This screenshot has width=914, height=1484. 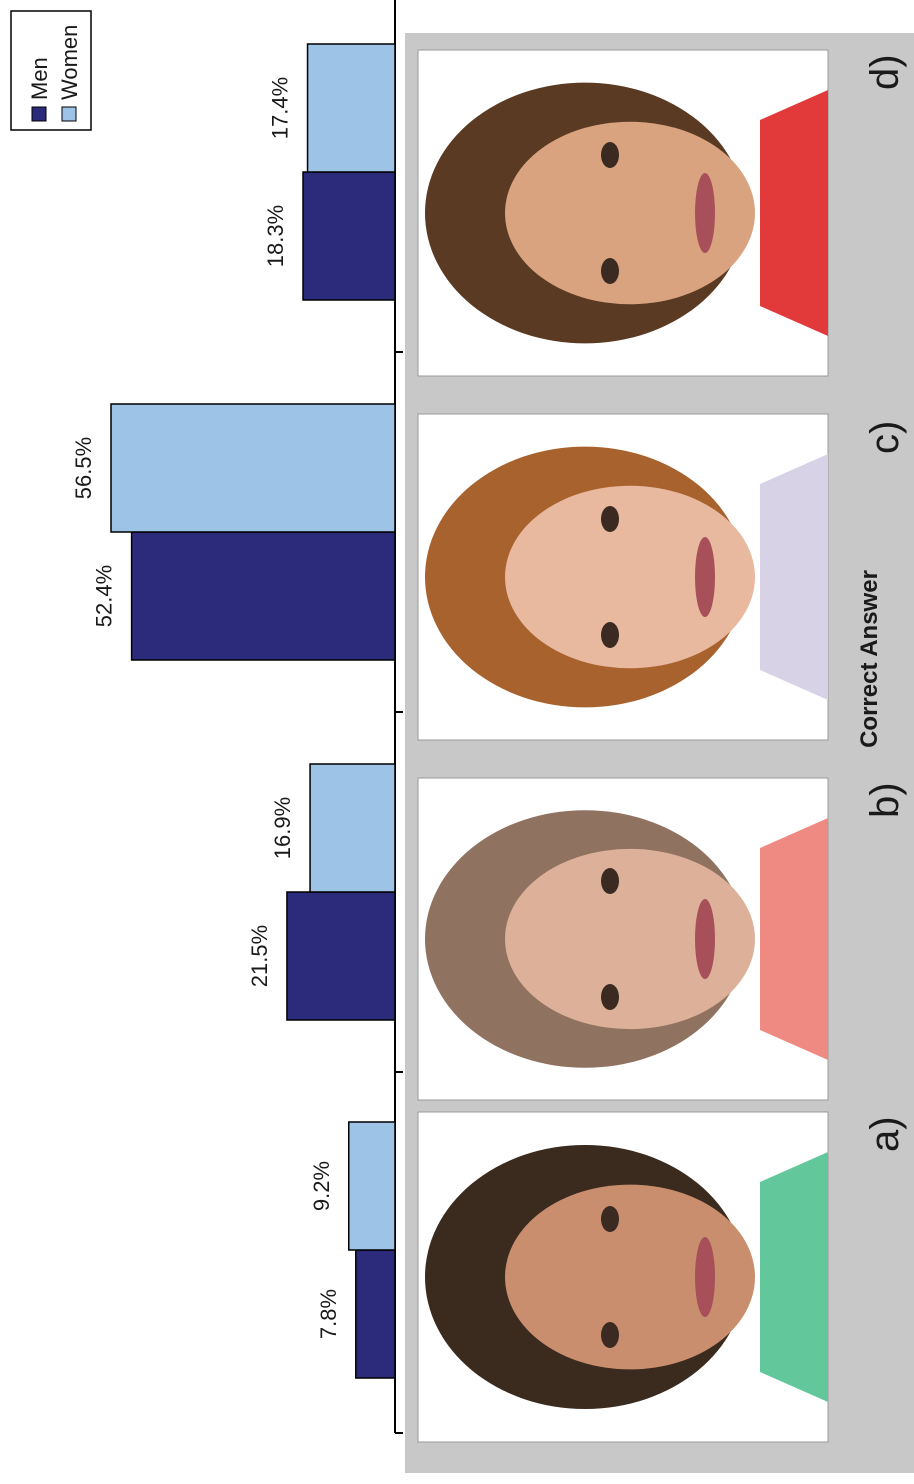 I want to click on data-label: 16.9%, so click(x=282, y=828).